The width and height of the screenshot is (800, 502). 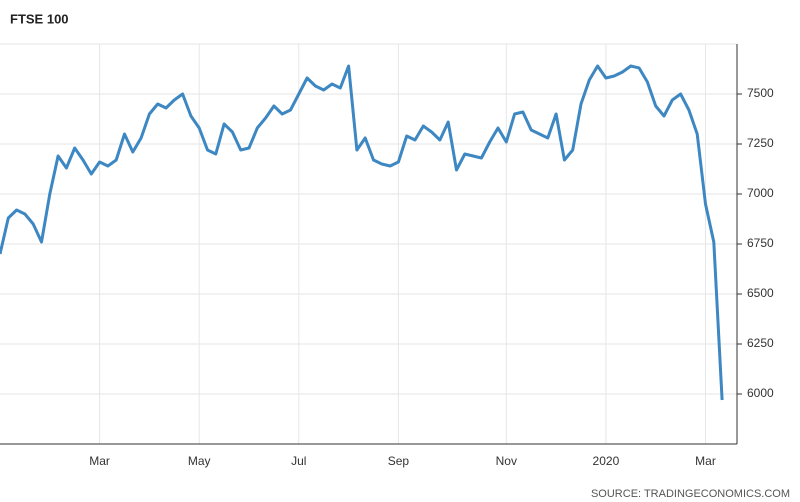 What do you see at coordinates (690, 494) in the screenshot?
I see `source: SOURCE: TRADINGECONOMICS.COM` at bounding box center [690, 494].